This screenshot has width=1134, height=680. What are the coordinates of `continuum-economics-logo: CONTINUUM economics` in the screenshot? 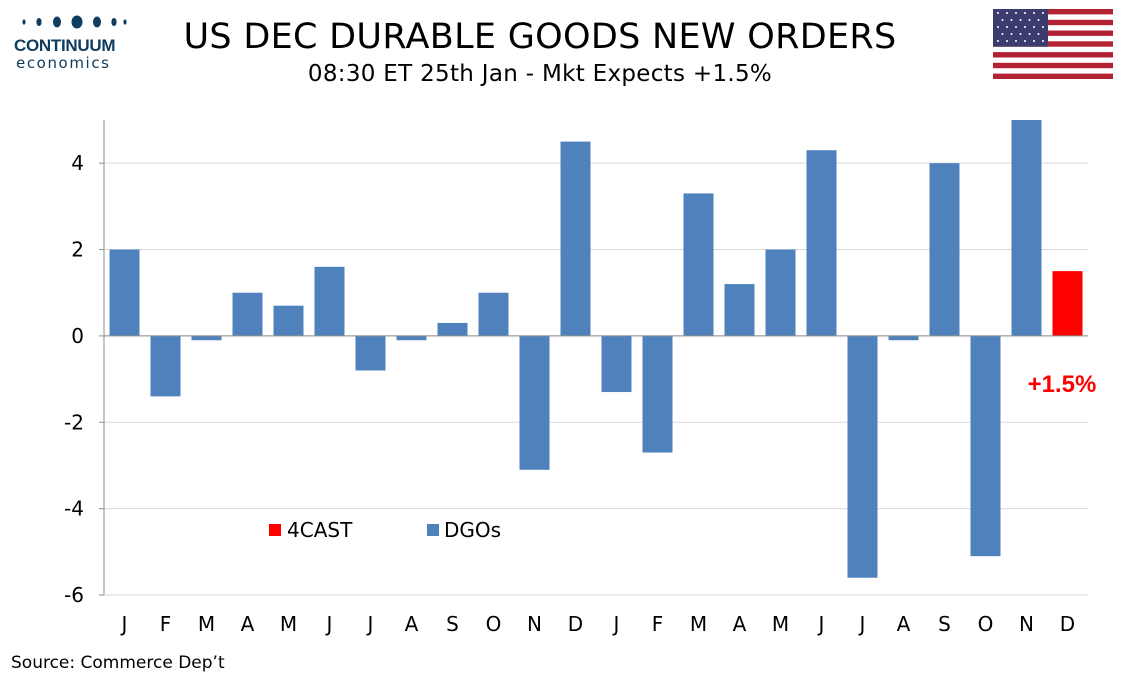 It's located at (79, 45).